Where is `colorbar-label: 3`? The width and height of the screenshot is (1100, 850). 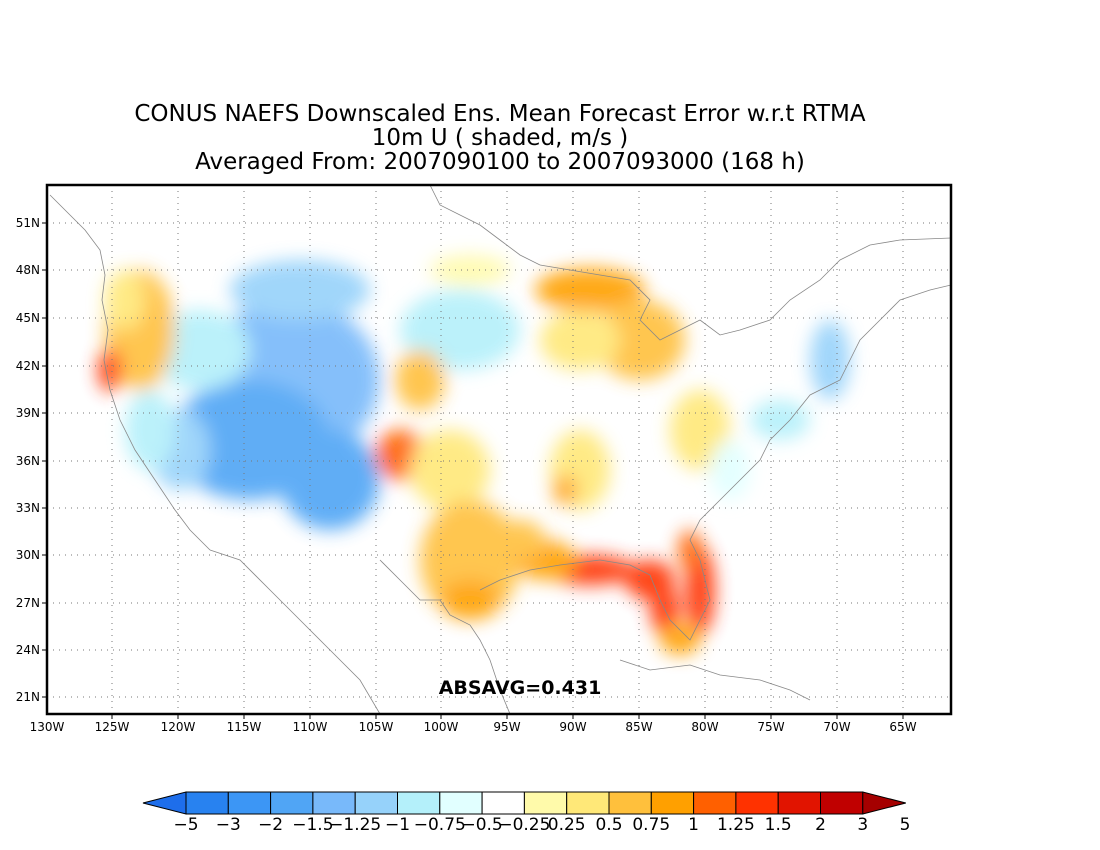
colorbar-label: 3 is located at coordinates (862, 825).